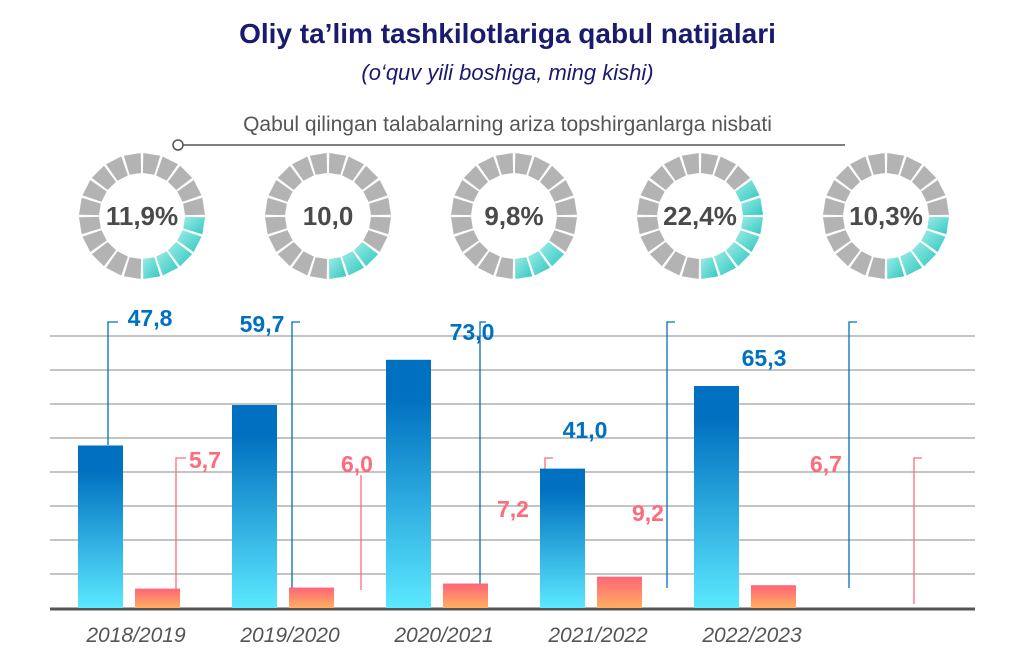 Image resolution: width=1015 pixels, height=661 pixels. I want to click on x-tick-label: 2022/2023, so click(751, 635).